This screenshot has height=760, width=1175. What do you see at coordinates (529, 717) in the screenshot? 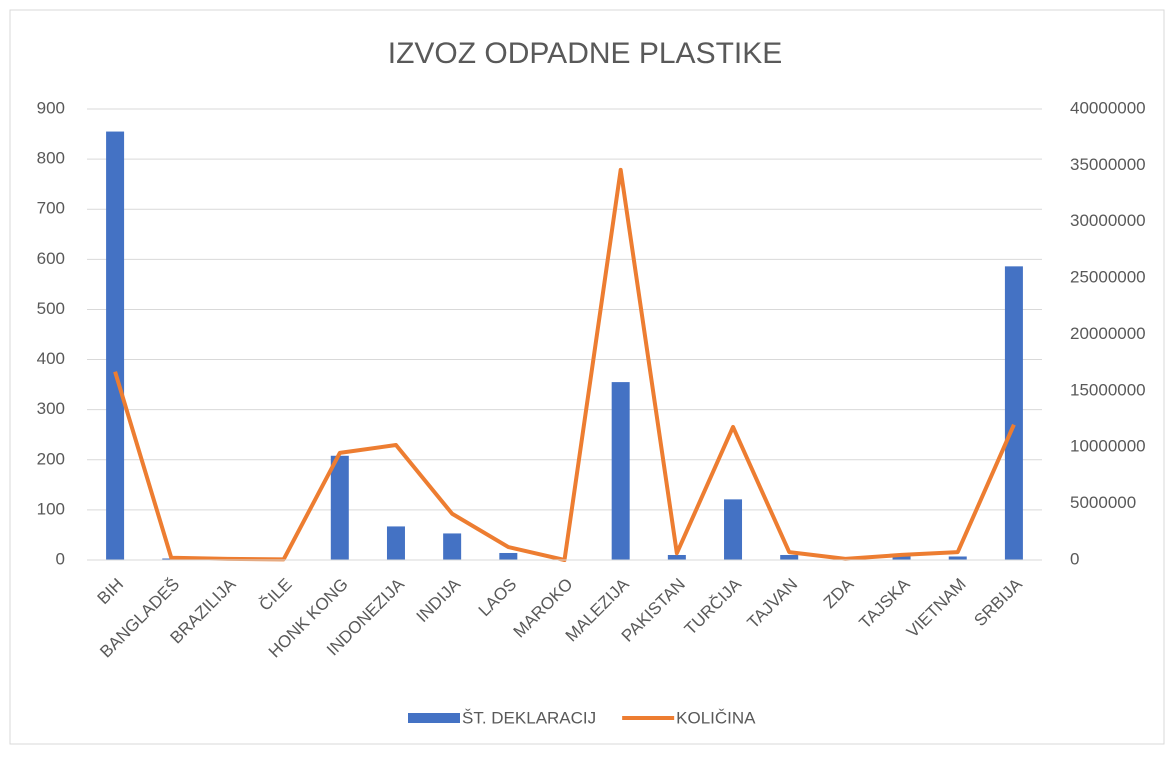
I see `legend-label: ŠT. DEKLARACIJ` at bounding box center [529, 717].